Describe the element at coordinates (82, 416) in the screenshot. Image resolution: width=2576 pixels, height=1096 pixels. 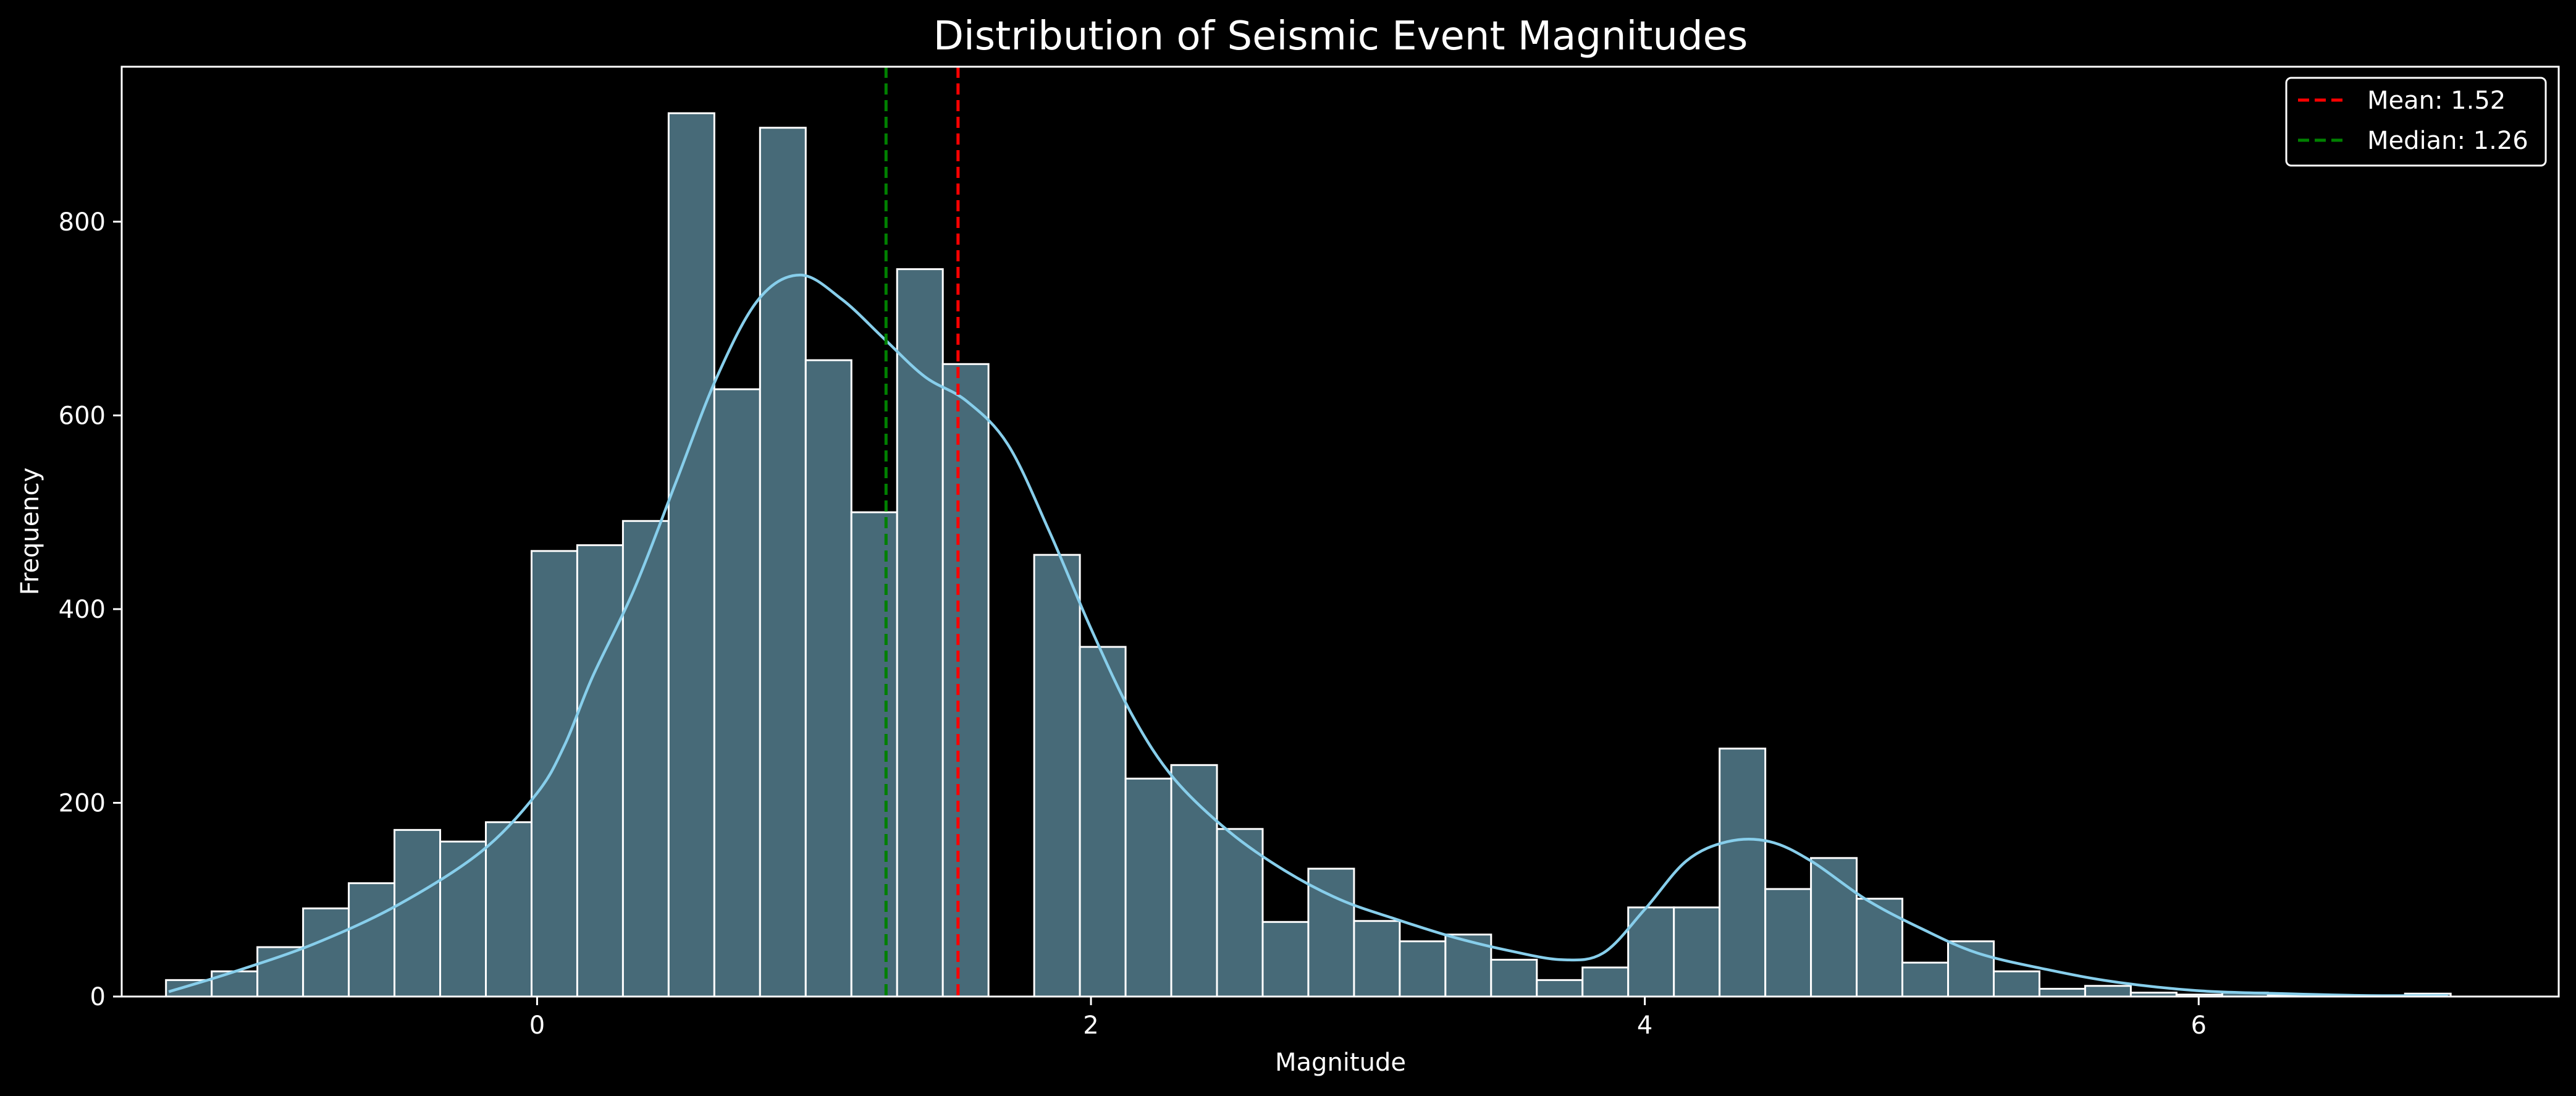
I see `y-tick-label: 600` at that location.